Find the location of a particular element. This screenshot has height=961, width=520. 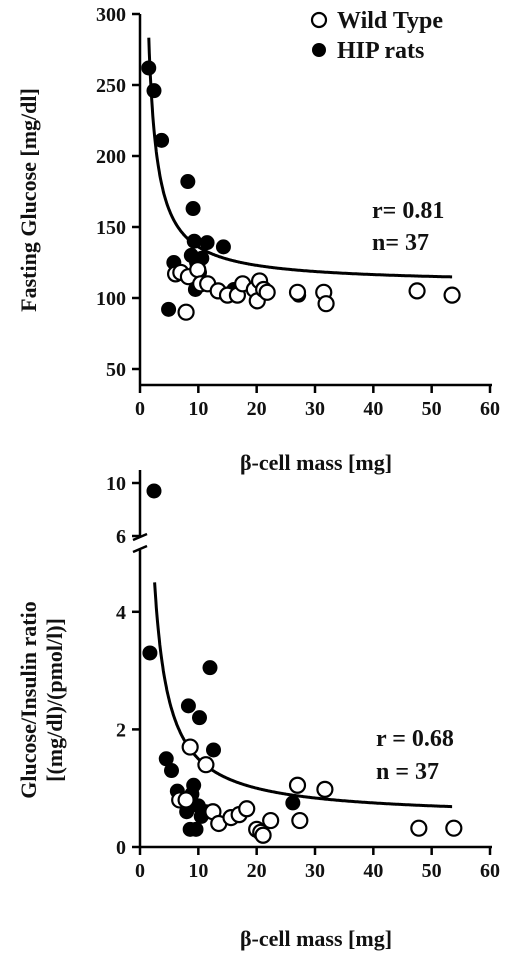

correlation-annotation: r = 0.68 is located at coordinates (415, 739).